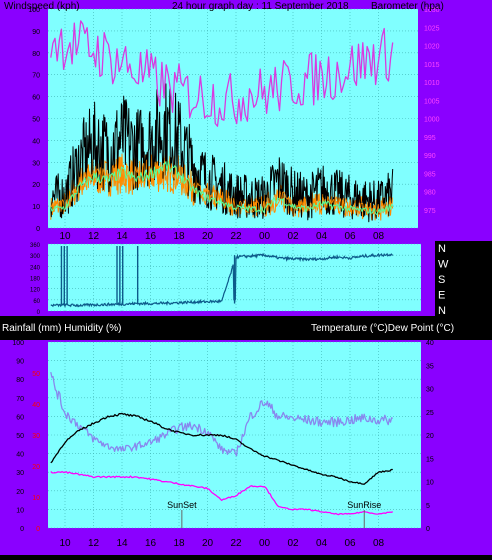 This screenshot has width=492, height=560. I want to click on humidity-y-tick-label: 70, so click(20, 399).